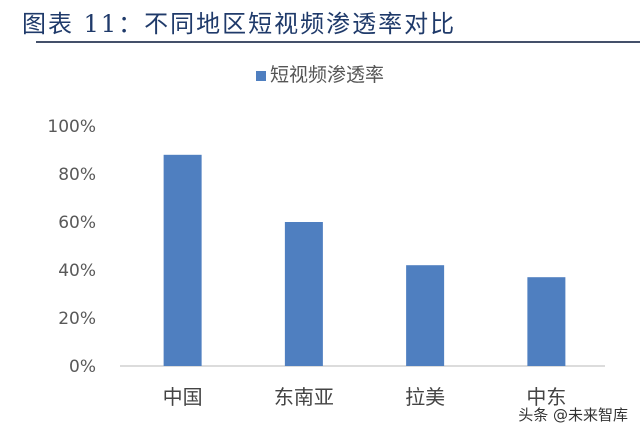 This screenshot has width=640, height=435. I want to click on y-tick-label: 60%, so click(77, 223).